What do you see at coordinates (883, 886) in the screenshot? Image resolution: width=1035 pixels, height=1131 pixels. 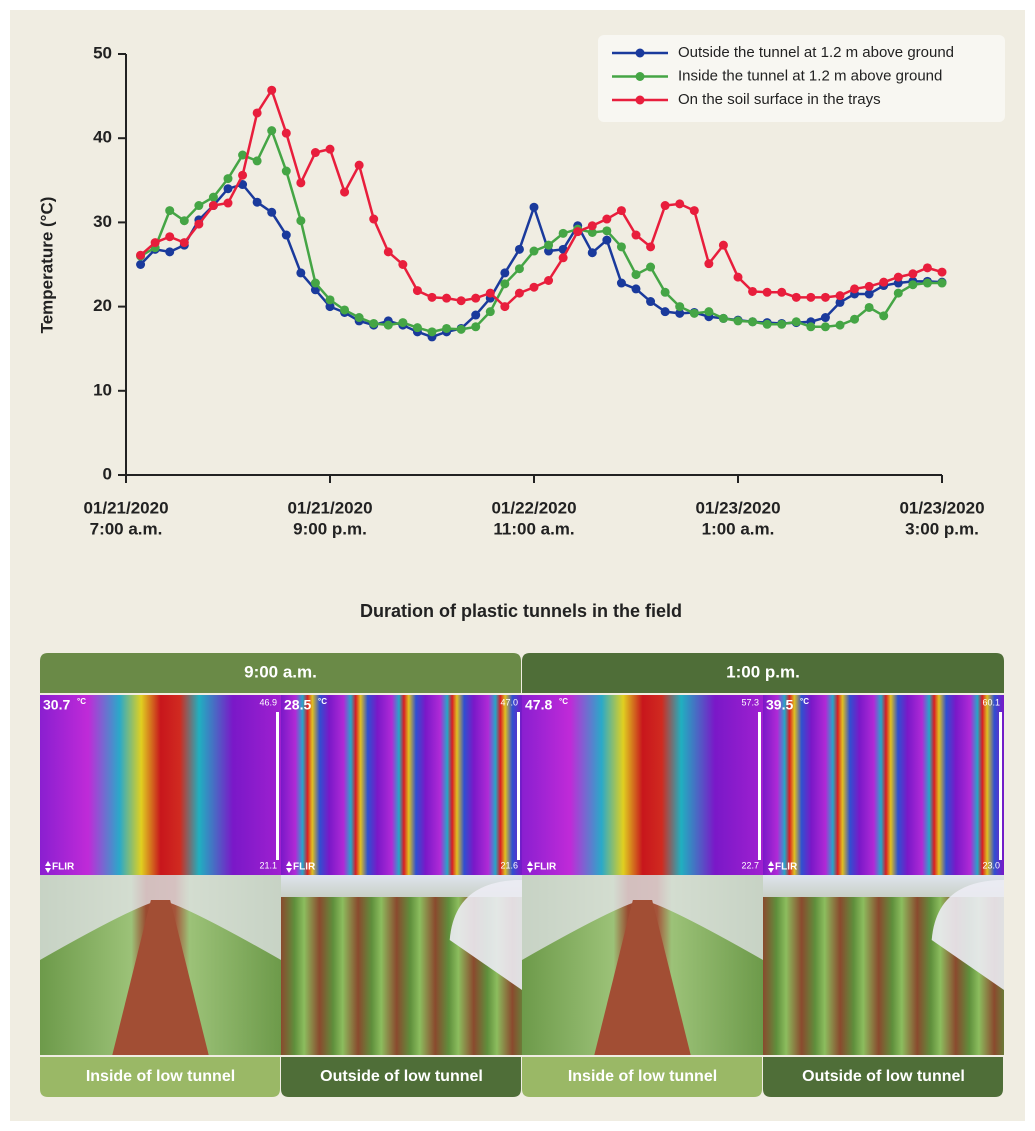 I see `sky` at bounding box center [883, 886].